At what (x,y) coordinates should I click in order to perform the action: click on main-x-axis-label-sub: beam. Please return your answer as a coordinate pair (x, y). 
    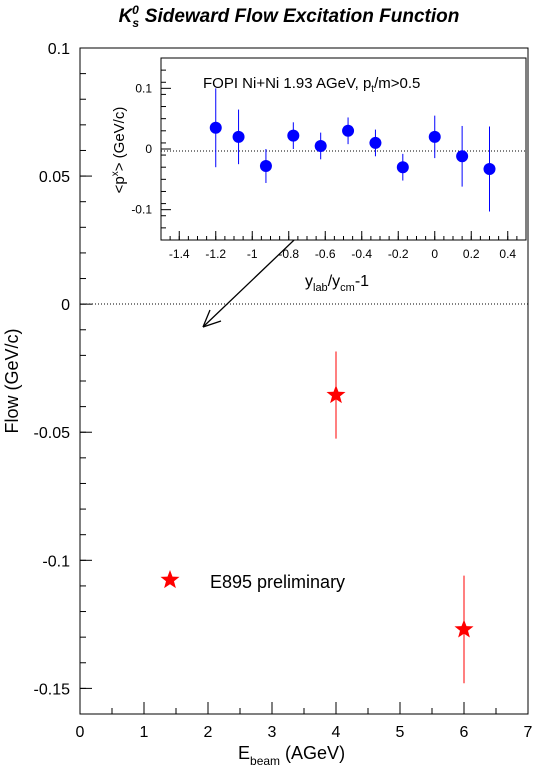
    Looking at the image, I should click on (265, 761).